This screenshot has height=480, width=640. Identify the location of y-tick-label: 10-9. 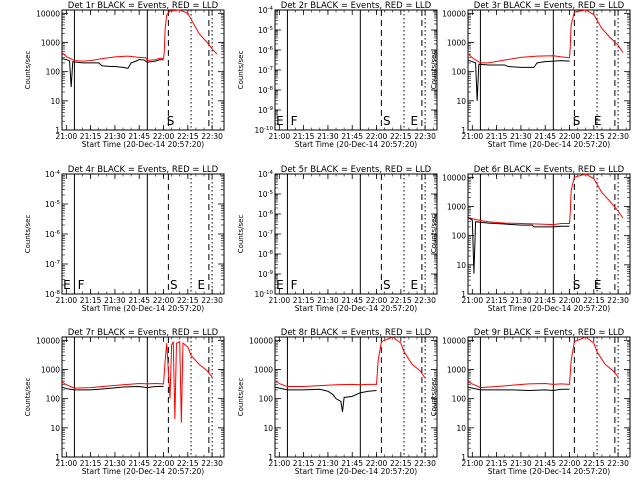
(266, 110).